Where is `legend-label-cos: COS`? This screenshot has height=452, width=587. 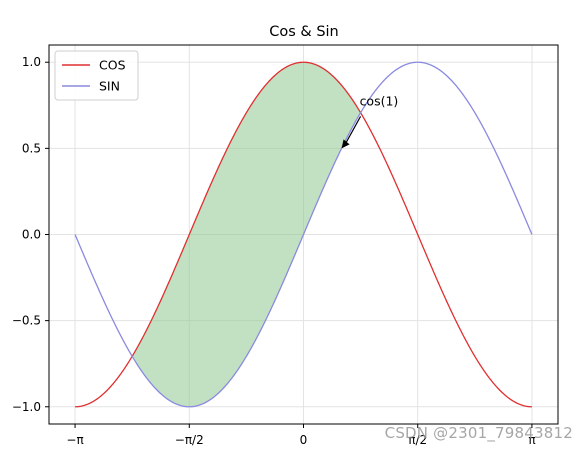 legend-label-cos: COS is located at coordinates (112, 65).